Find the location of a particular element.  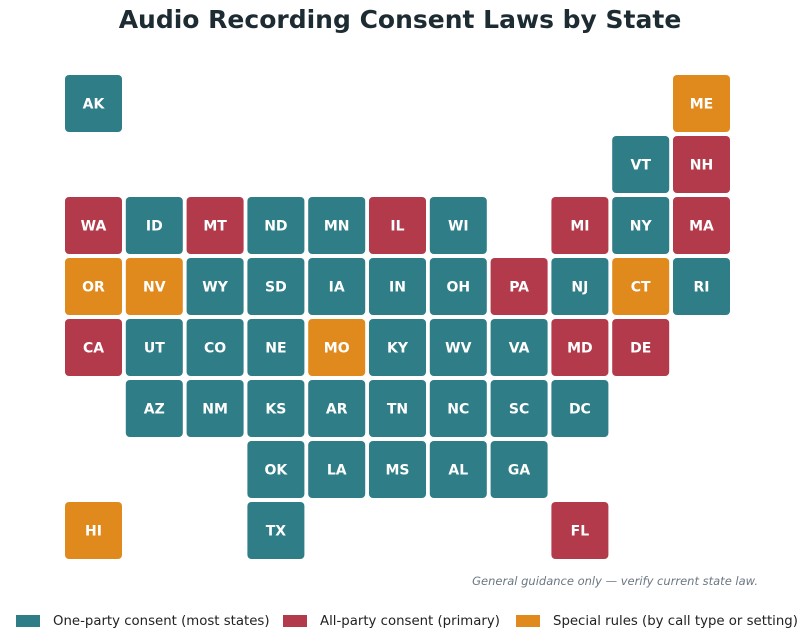

state-tile-rect-al is located at coordinates (458, 469).